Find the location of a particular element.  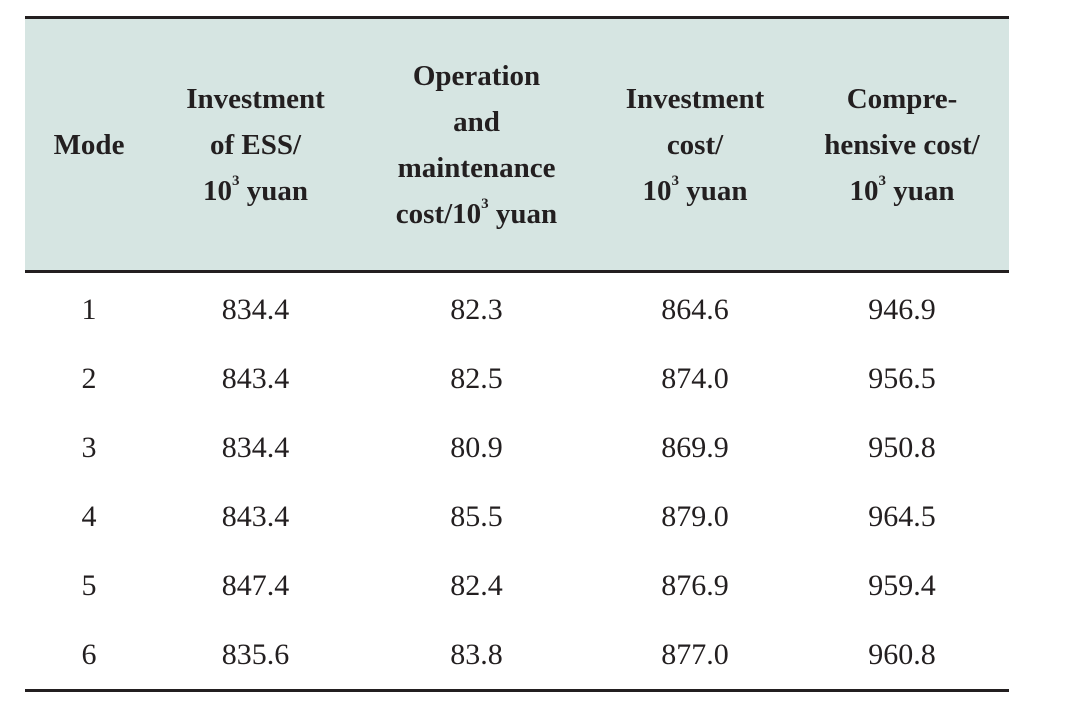

header-investment-cost: Investment cost/103 yuan is located at coordinates (695, 144).